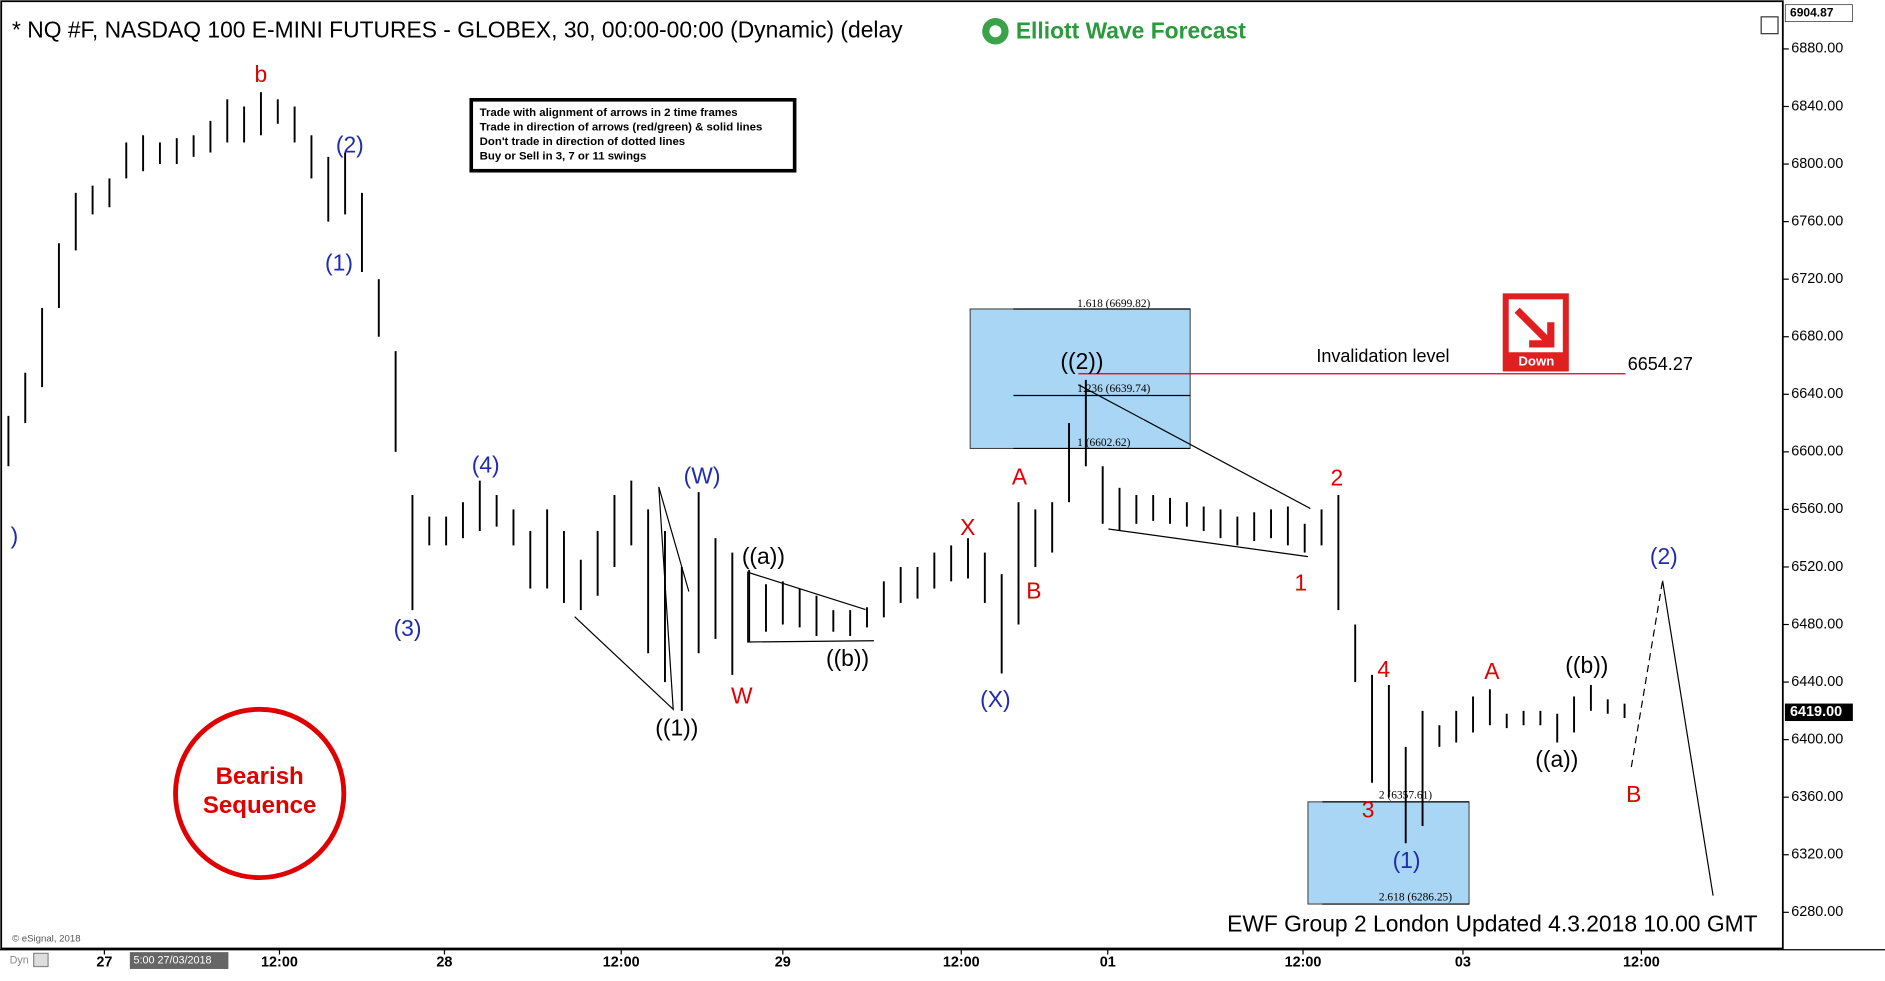 The height and width of the screenshot is (981, 1885). Describe the element at coordinates (1368, 810) in the screenshot. I see `wave-label: 3` at that location.